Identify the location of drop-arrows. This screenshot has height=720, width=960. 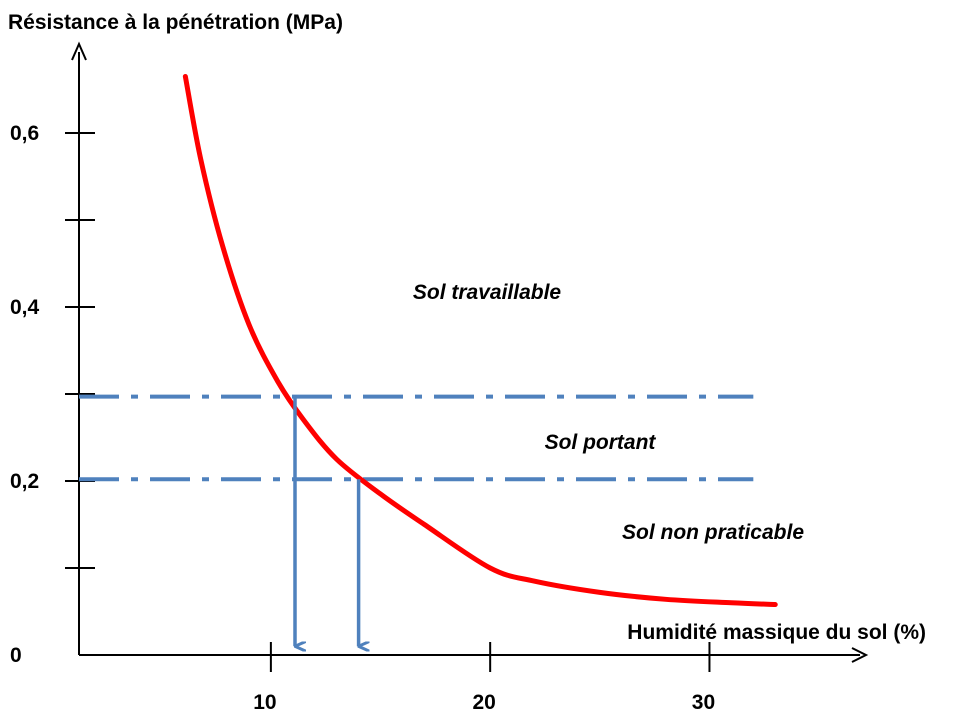
(326, 521).